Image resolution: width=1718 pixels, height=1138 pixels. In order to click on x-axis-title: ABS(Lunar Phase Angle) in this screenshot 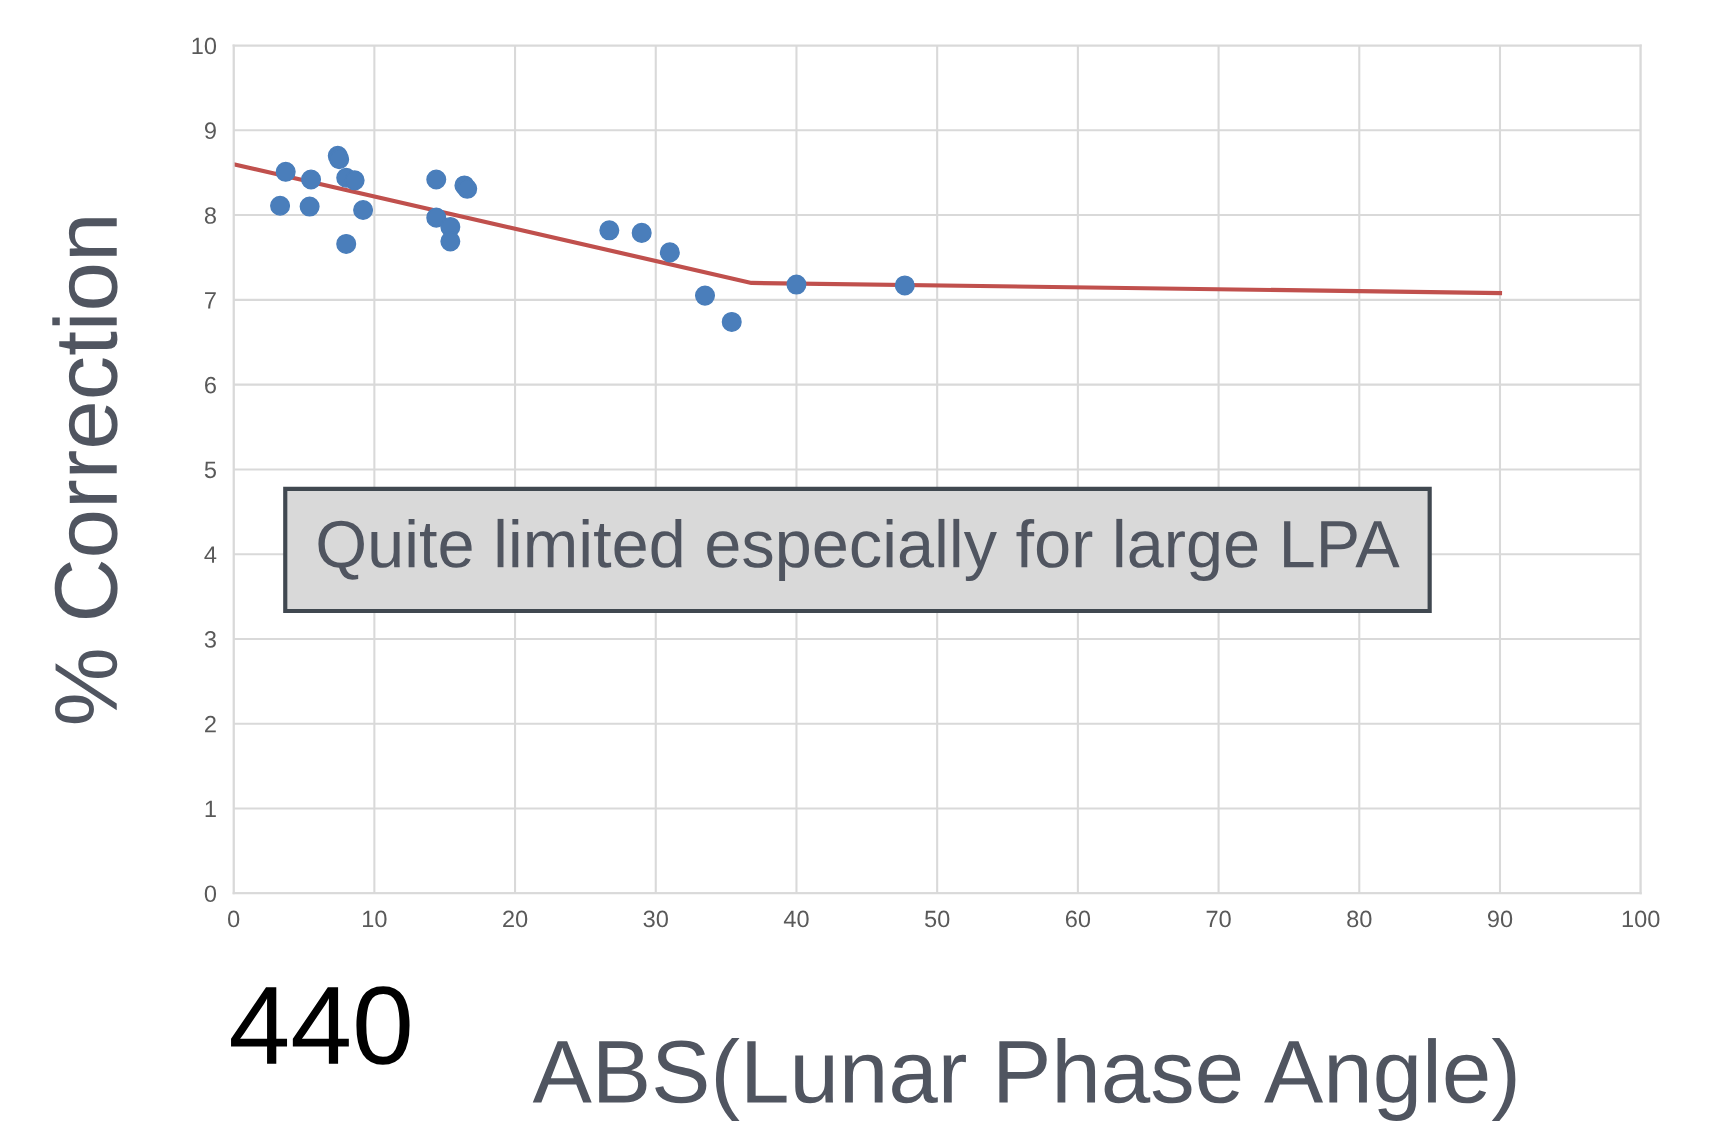, I will do `click(1024, 1079)`.